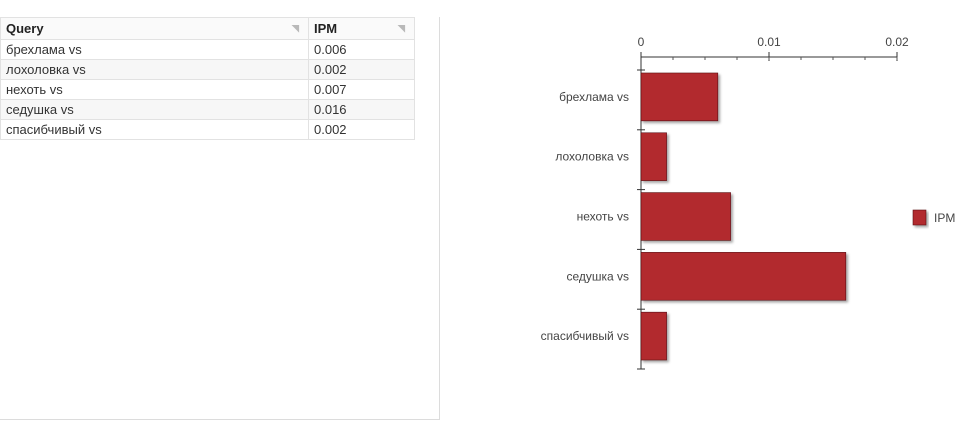 Image resolution: width=971 pixels, height=426 pixels. Describe the element at coordinates (361, 109) in the screenshot. I see `cell-ipm: 0.016` at that location.